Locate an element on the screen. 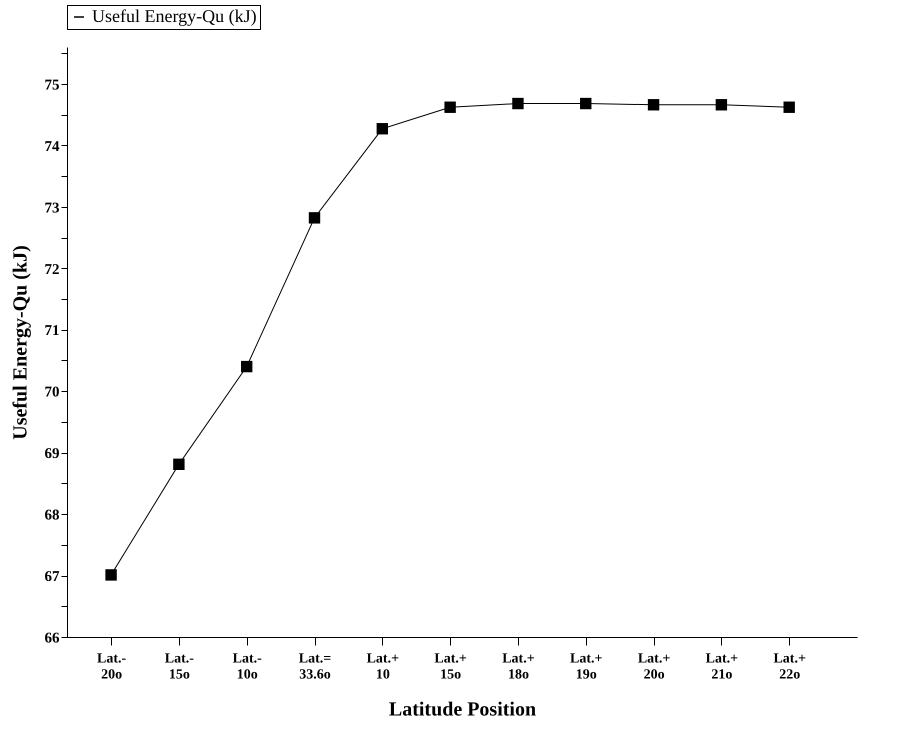 The height and width of the screenshot is (749, 918). y-tick-label: 70 is located at coordinates (52, 392).